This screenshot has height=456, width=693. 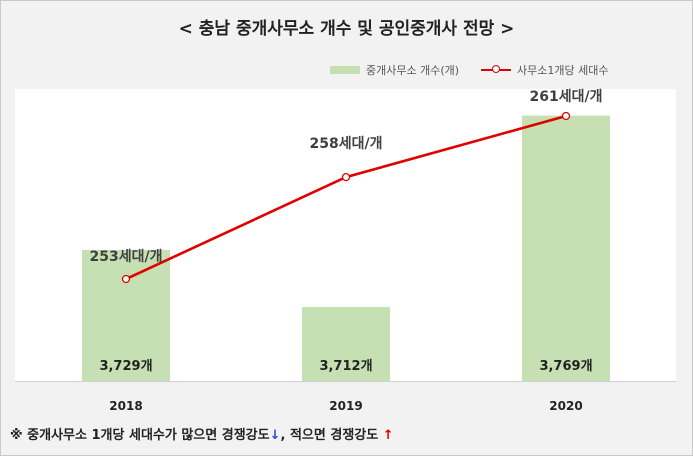 I want to click on line-label-2018: 253세대/개, so click(x=126, y=257).